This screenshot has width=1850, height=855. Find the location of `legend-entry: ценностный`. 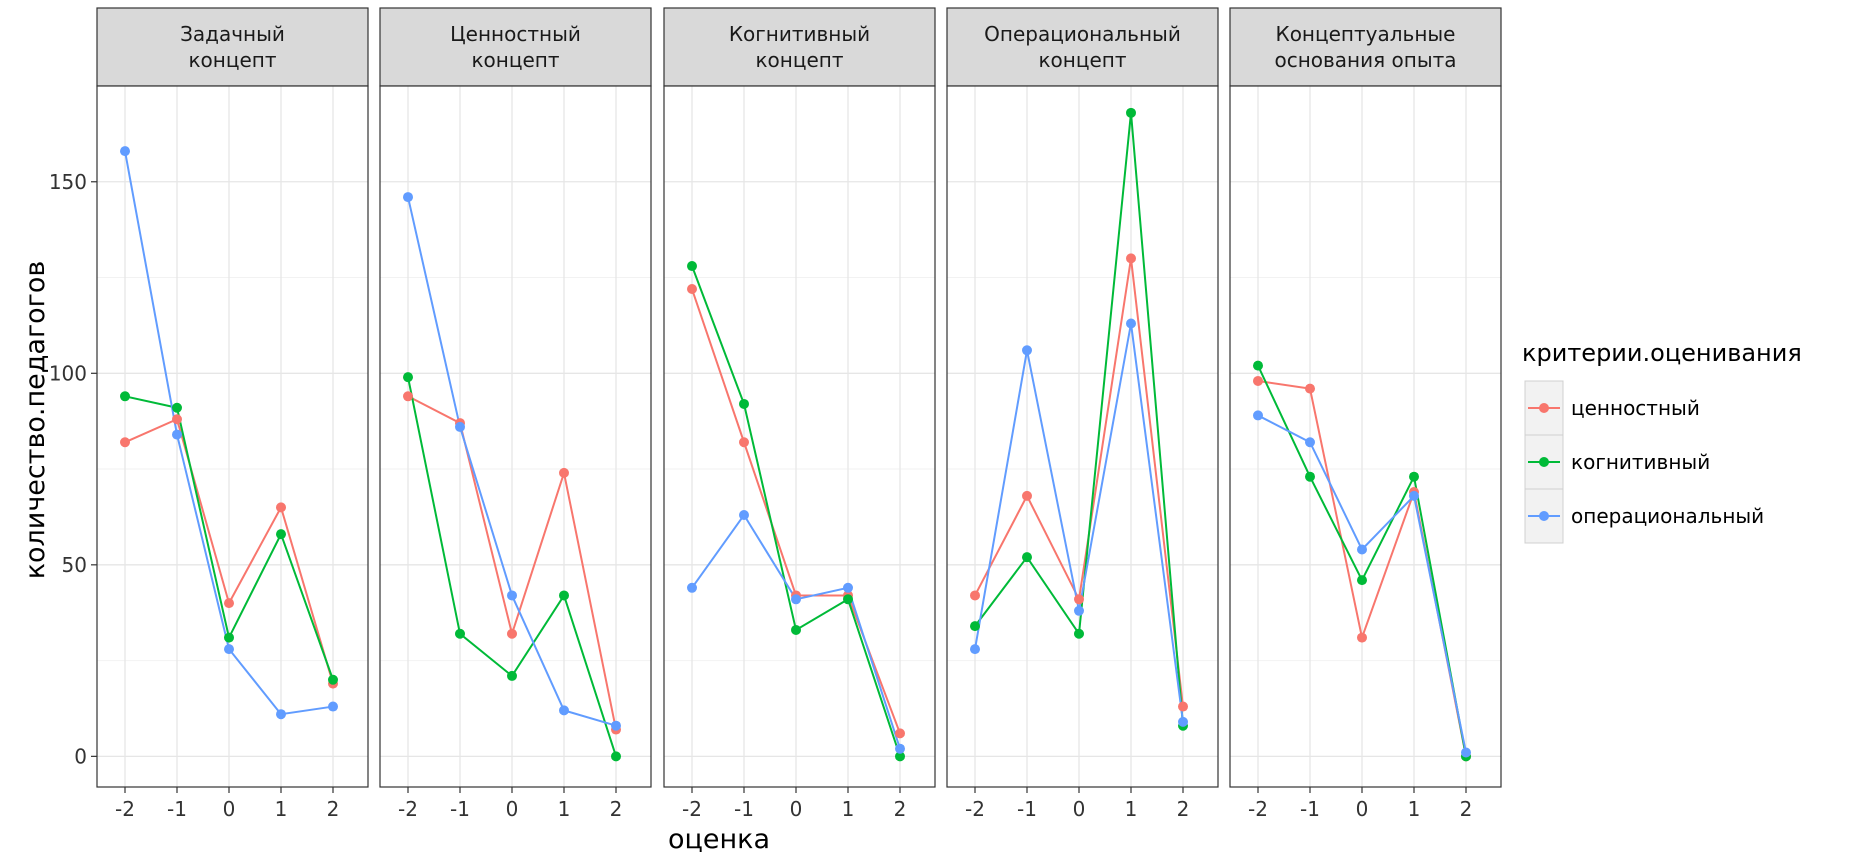

legend-entry: ценностный is located at coordinates (1612, 408).